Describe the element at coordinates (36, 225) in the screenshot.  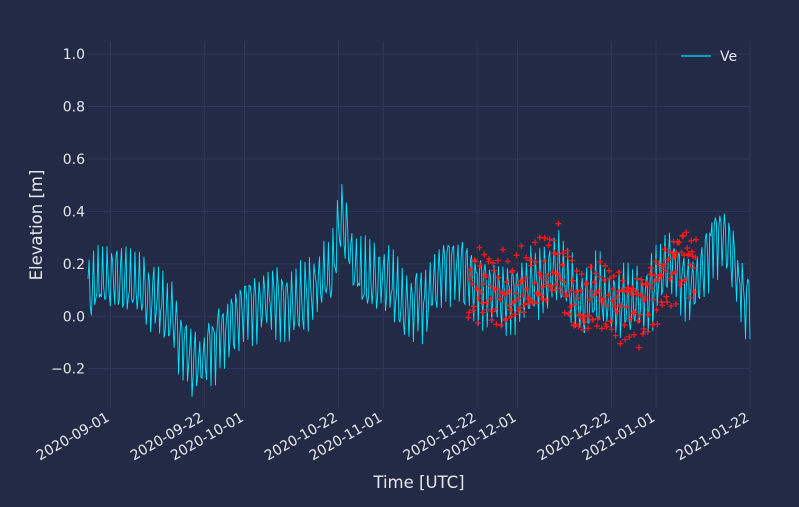
I see `y-axis-title: Elevation [m]` at that location.